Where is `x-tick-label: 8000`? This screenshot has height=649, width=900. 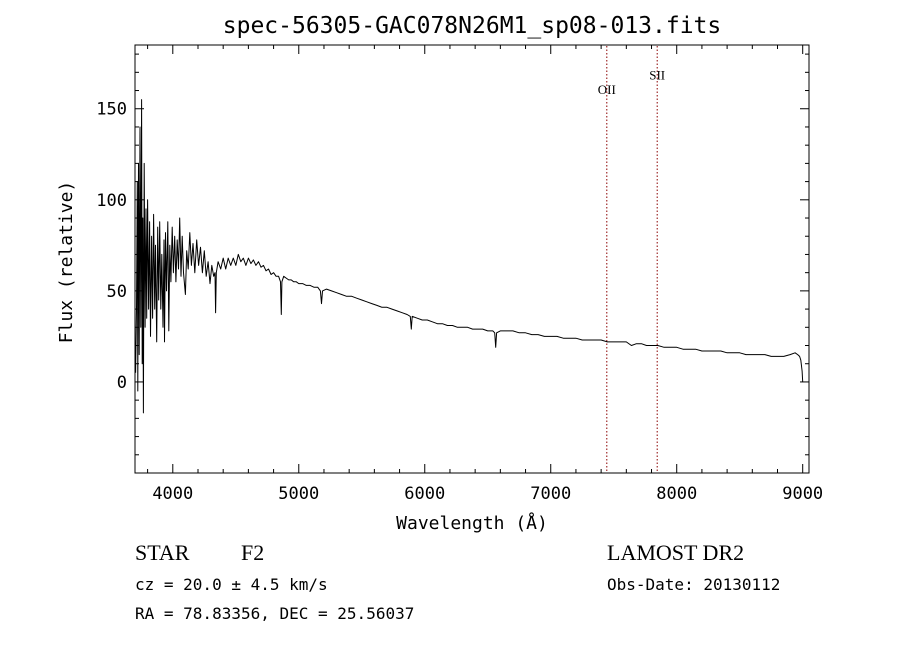 x-tick-label: 8000 is located at coordinates (676, 494).